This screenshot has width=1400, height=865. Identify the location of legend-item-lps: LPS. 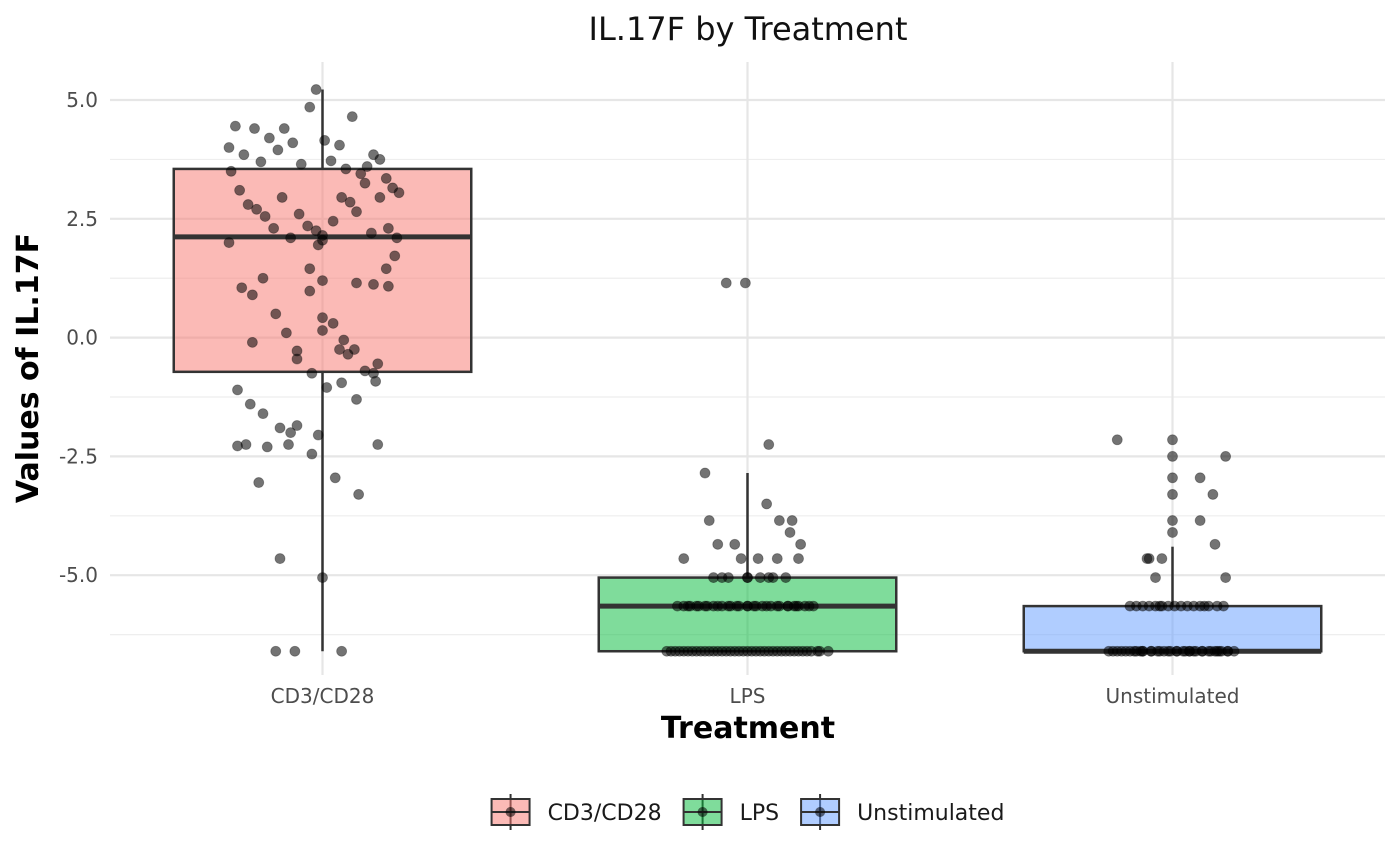
(731, 812).